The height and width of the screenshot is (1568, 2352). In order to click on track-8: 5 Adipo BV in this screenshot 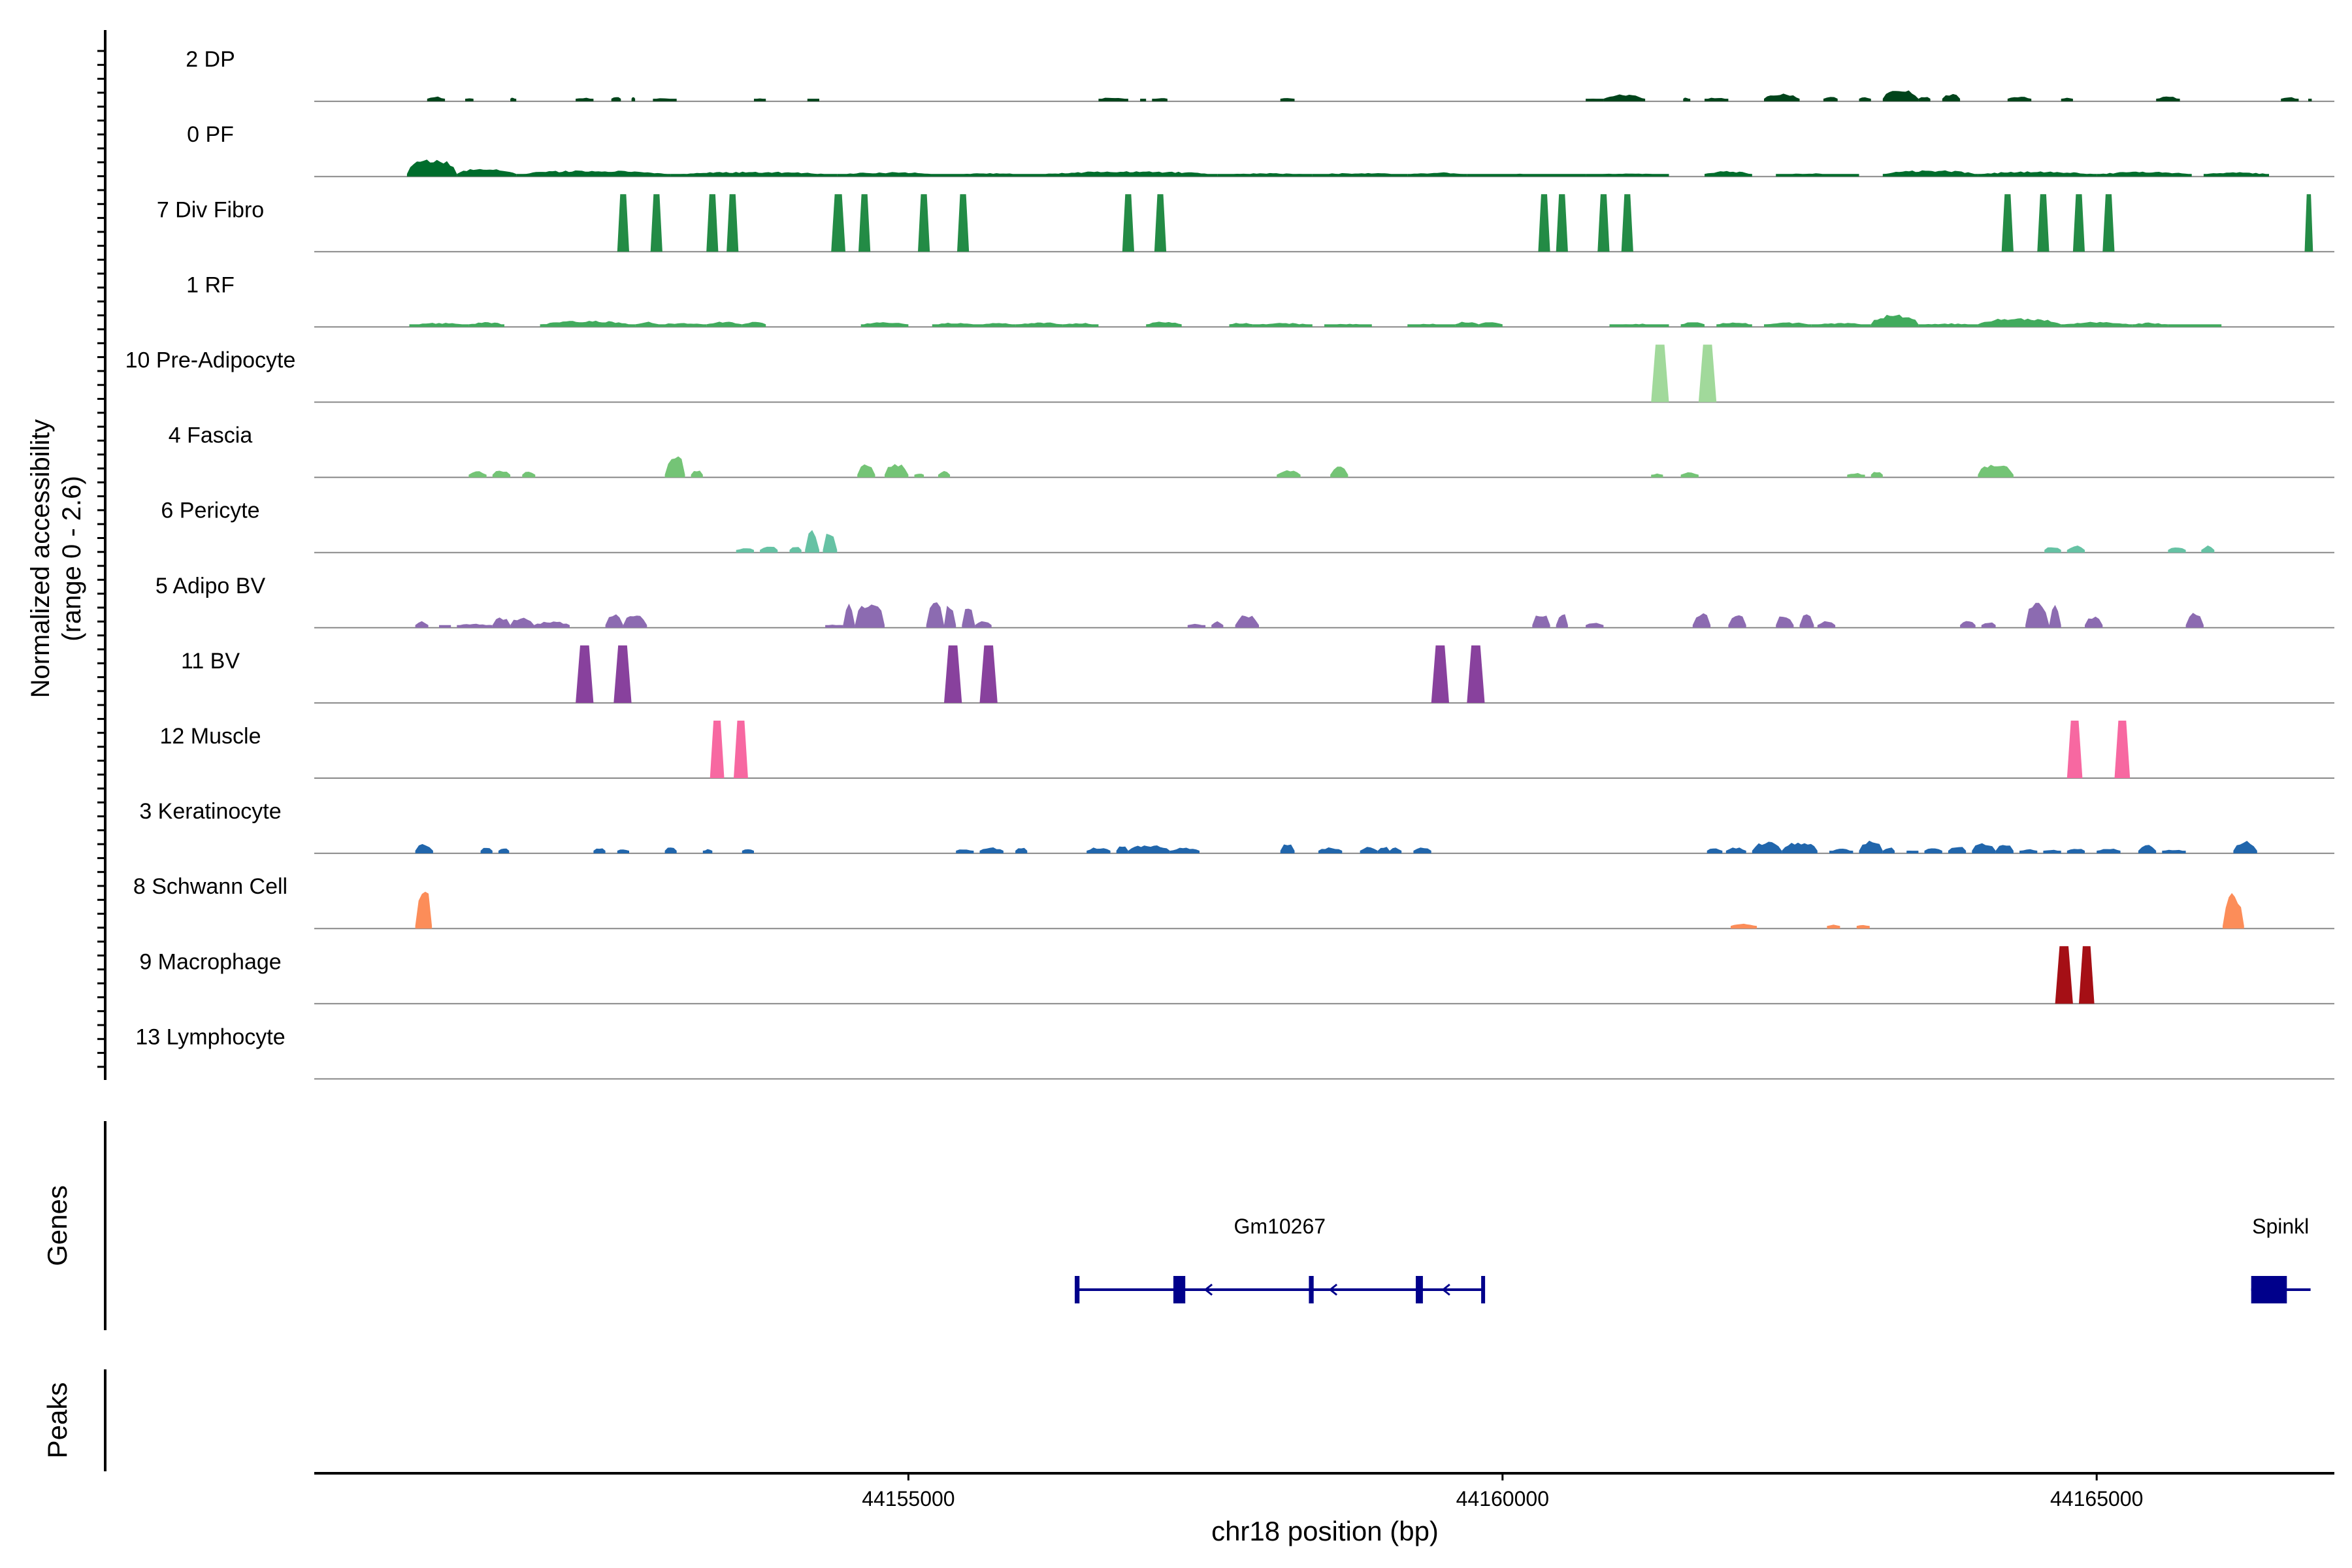, I will do `click(1244, 601)`.